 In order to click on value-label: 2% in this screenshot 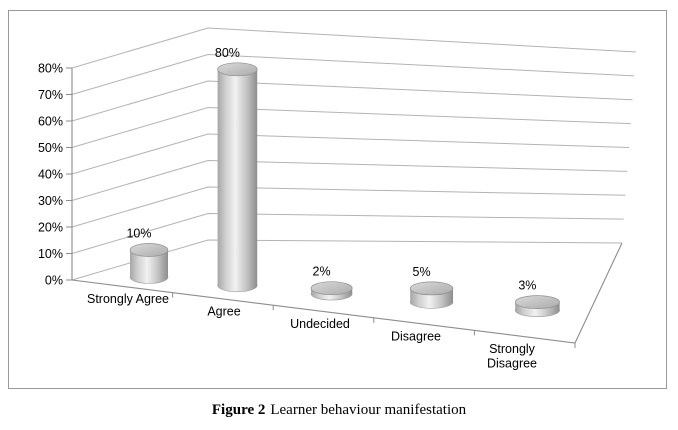, I will do `click(322, 272)`.